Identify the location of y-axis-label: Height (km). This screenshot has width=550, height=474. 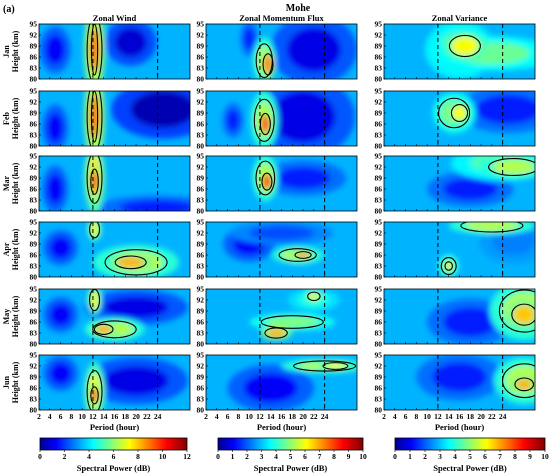
(15, 51).